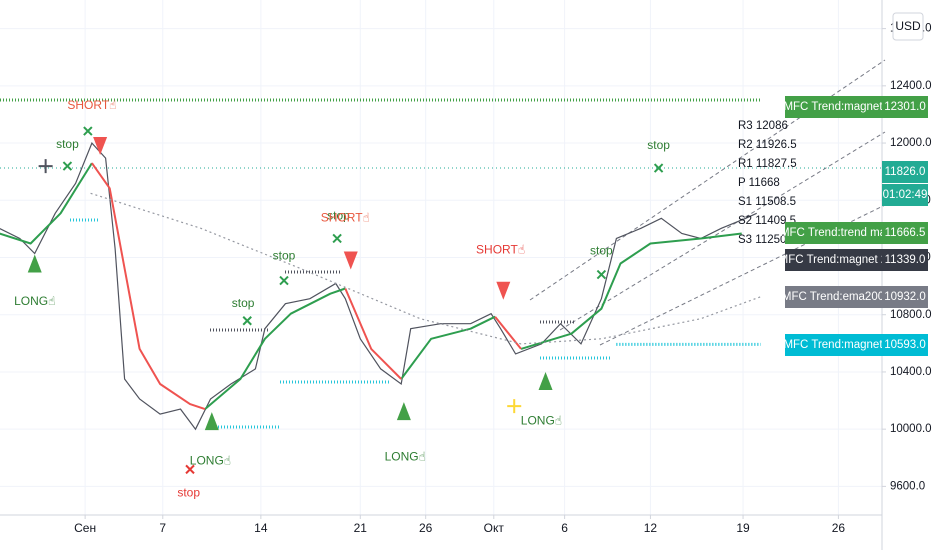  I want to click on price-label-value: 10932.0, so click(905, 297).